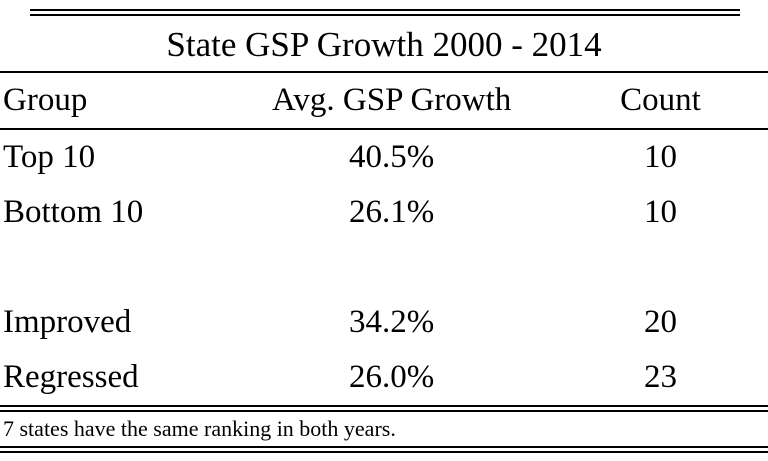 This screenshot has height=461, width=768. What do you see at coordinates (384, 409) in the screenshot?
I see `bottom-double-rule` at bounding box center [384, 409].